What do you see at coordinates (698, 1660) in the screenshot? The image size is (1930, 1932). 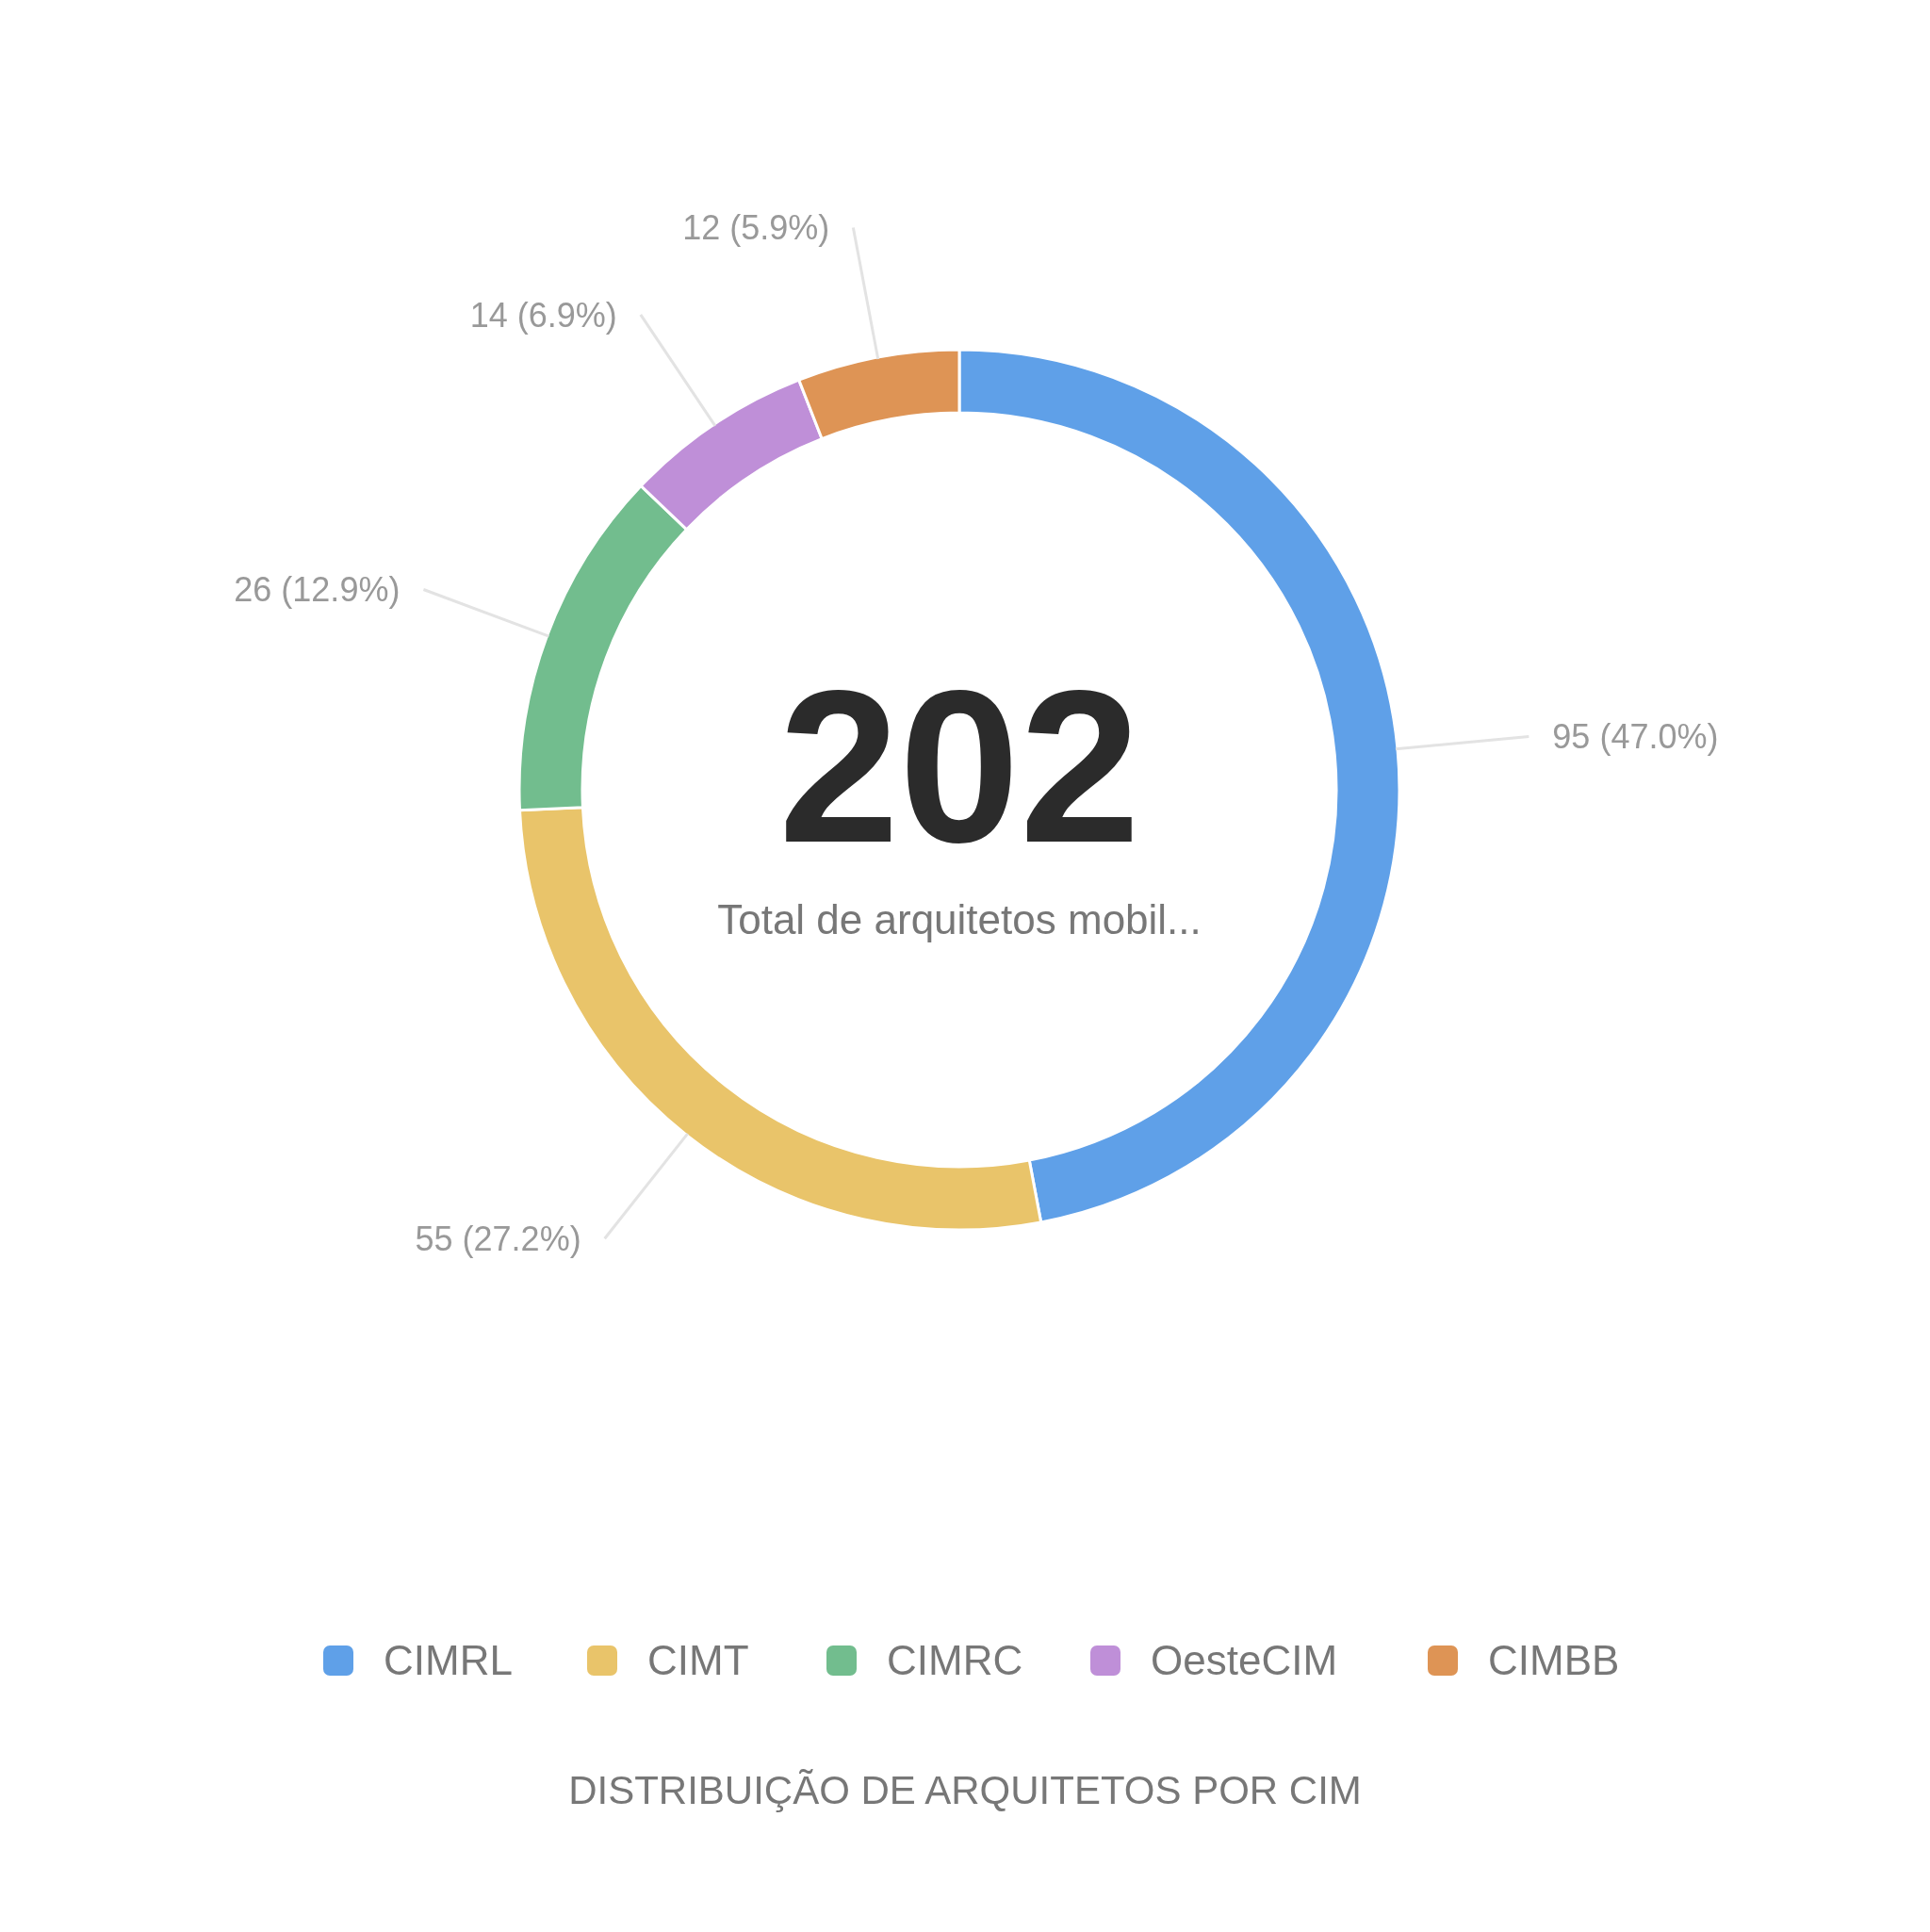 I see `legend-label: CIMT` at bounding box center [698, 1660].